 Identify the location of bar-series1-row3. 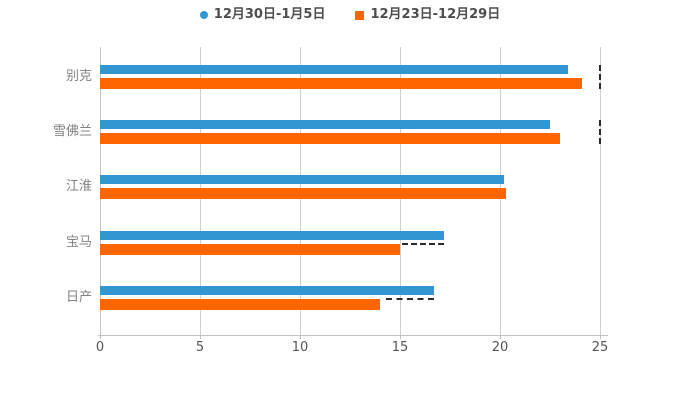
(250, 249).